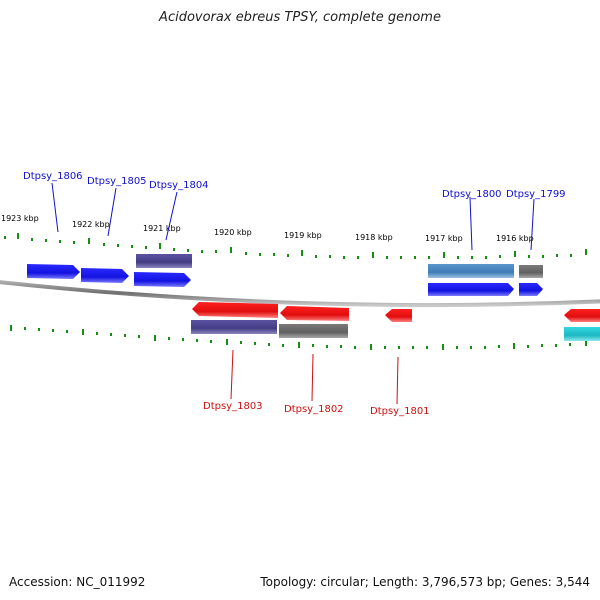 This screenshot has width=600, height=600. I want to click on gene-label: Dtpsy_1804, so click(179, 185).